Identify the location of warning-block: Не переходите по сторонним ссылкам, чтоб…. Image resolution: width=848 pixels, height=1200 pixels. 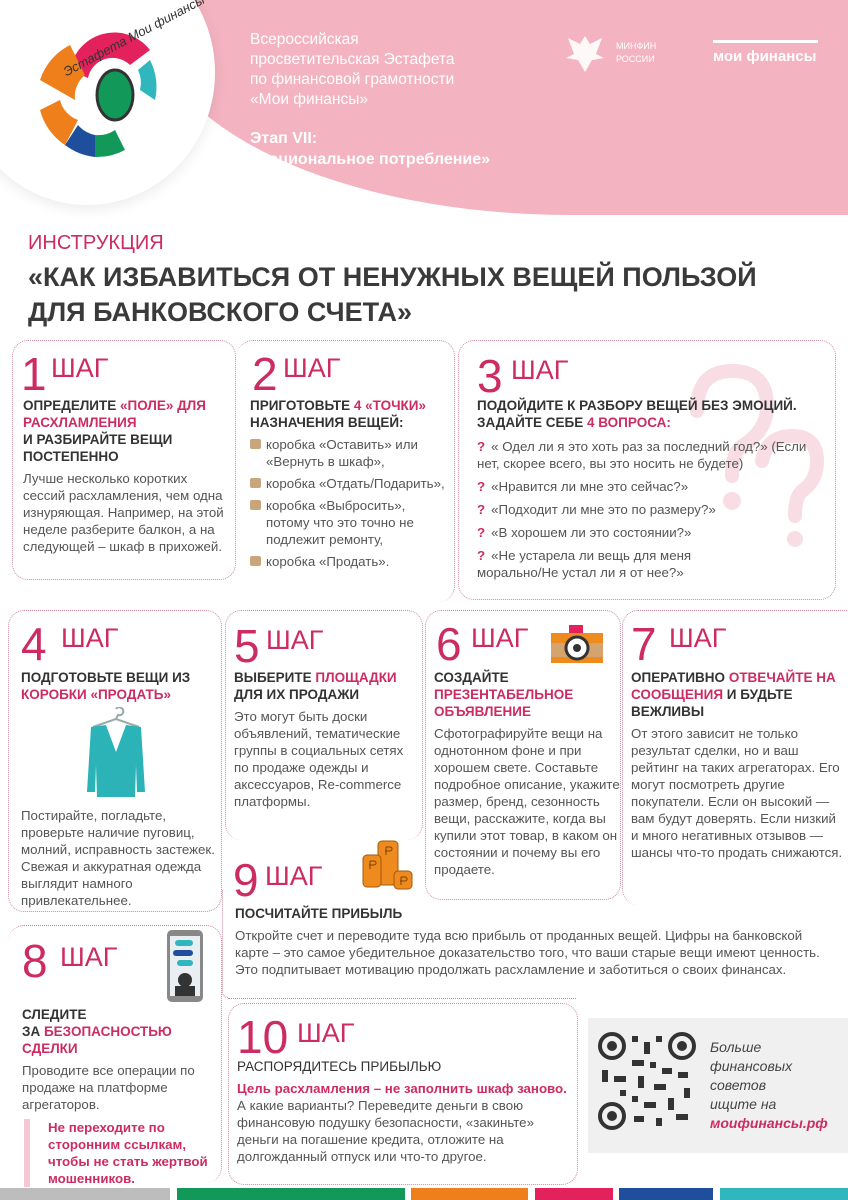
(119, 1153).